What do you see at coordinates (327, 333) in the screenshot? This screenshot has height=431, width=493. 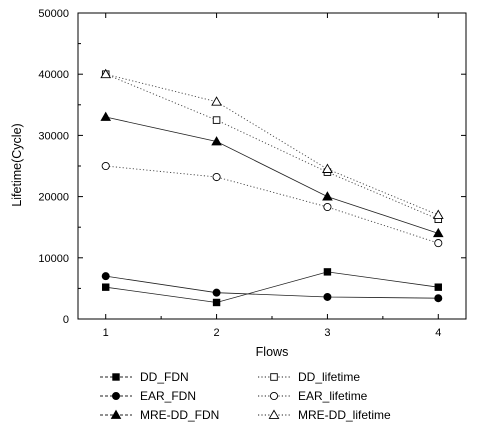 I see `x-tick-label: 3` at bounding box center [327, 333].